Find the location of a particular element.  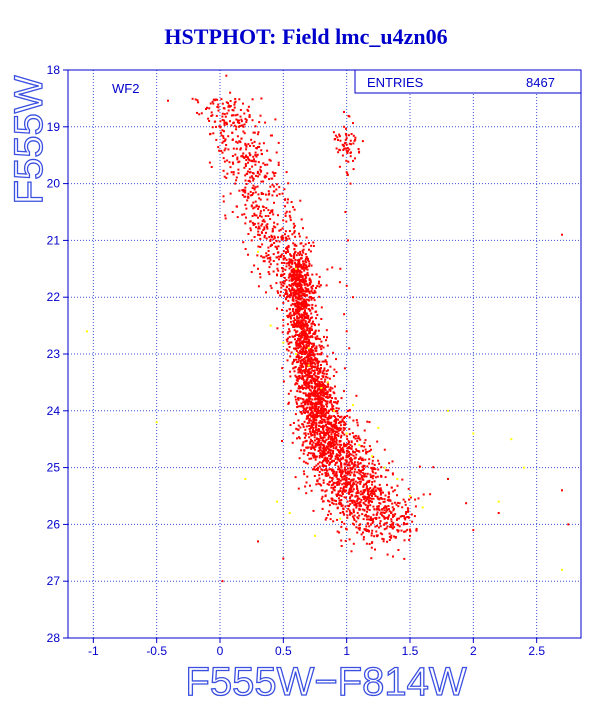

x-tick-label: 0 is located at coordinates (220, 651).